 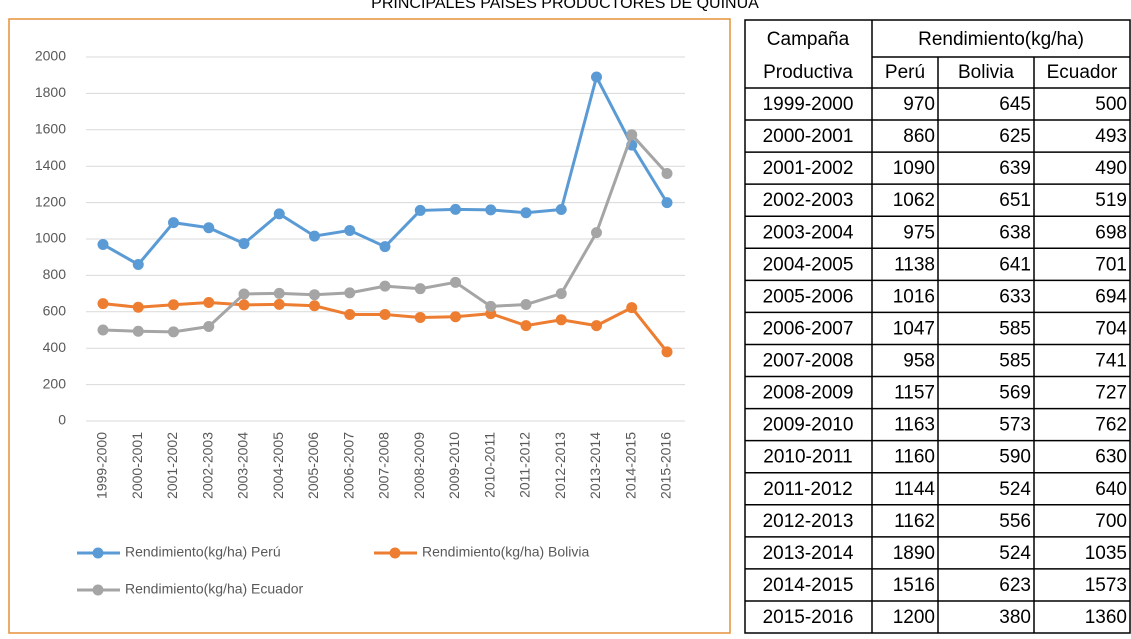 What do you see at coordinates (914, 328) in the screenshot?
I see `table-cell: 1047` at bounding box center [914, 328].